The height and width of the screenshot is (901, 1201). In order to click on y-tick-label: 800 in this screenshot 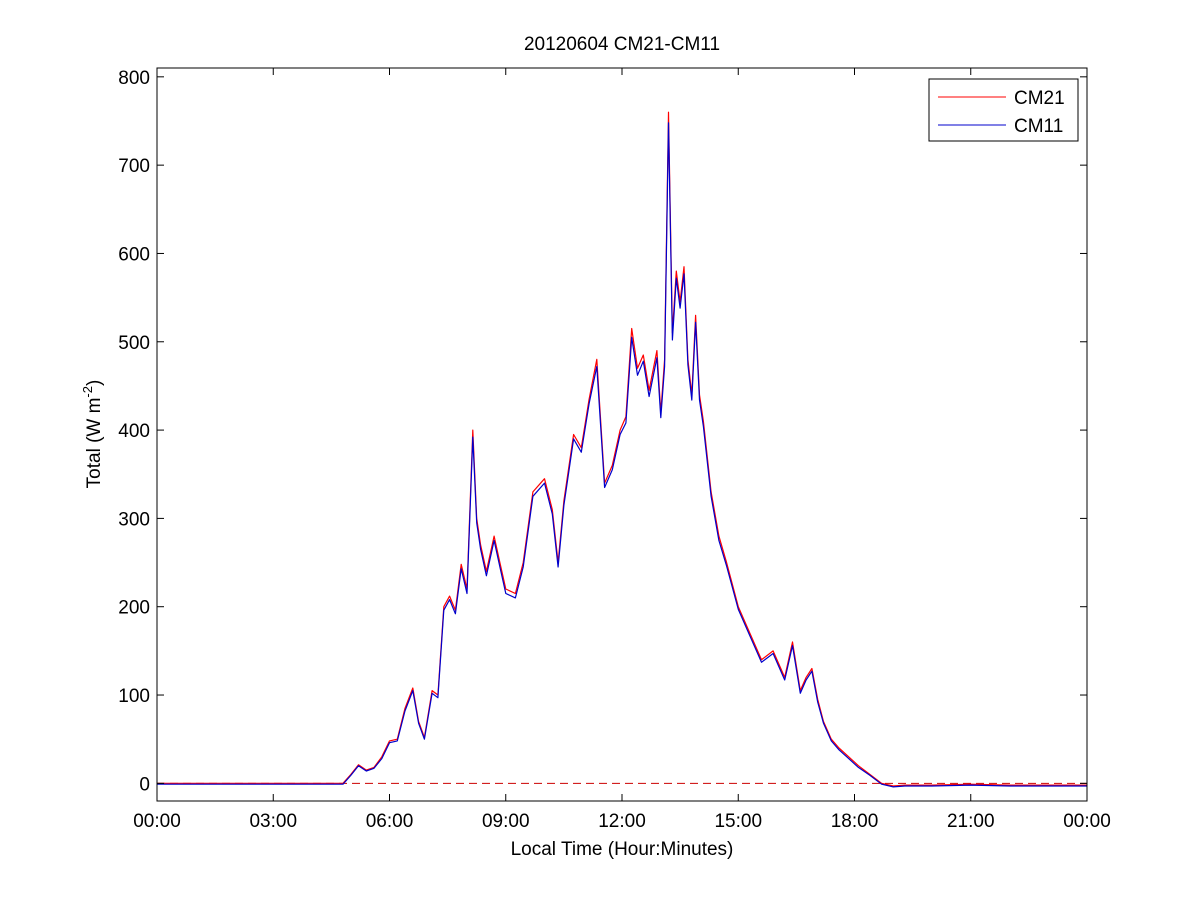, I will do `click(134, 78)`.